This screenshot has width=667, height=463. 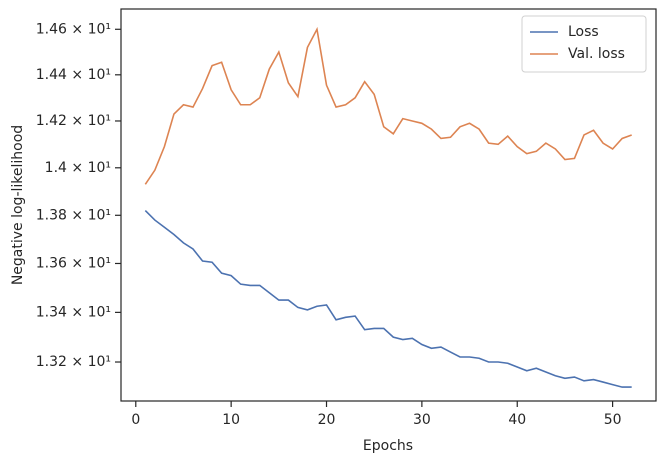 I want to click on x-tick-label: 30, so click(x=422, y=420).